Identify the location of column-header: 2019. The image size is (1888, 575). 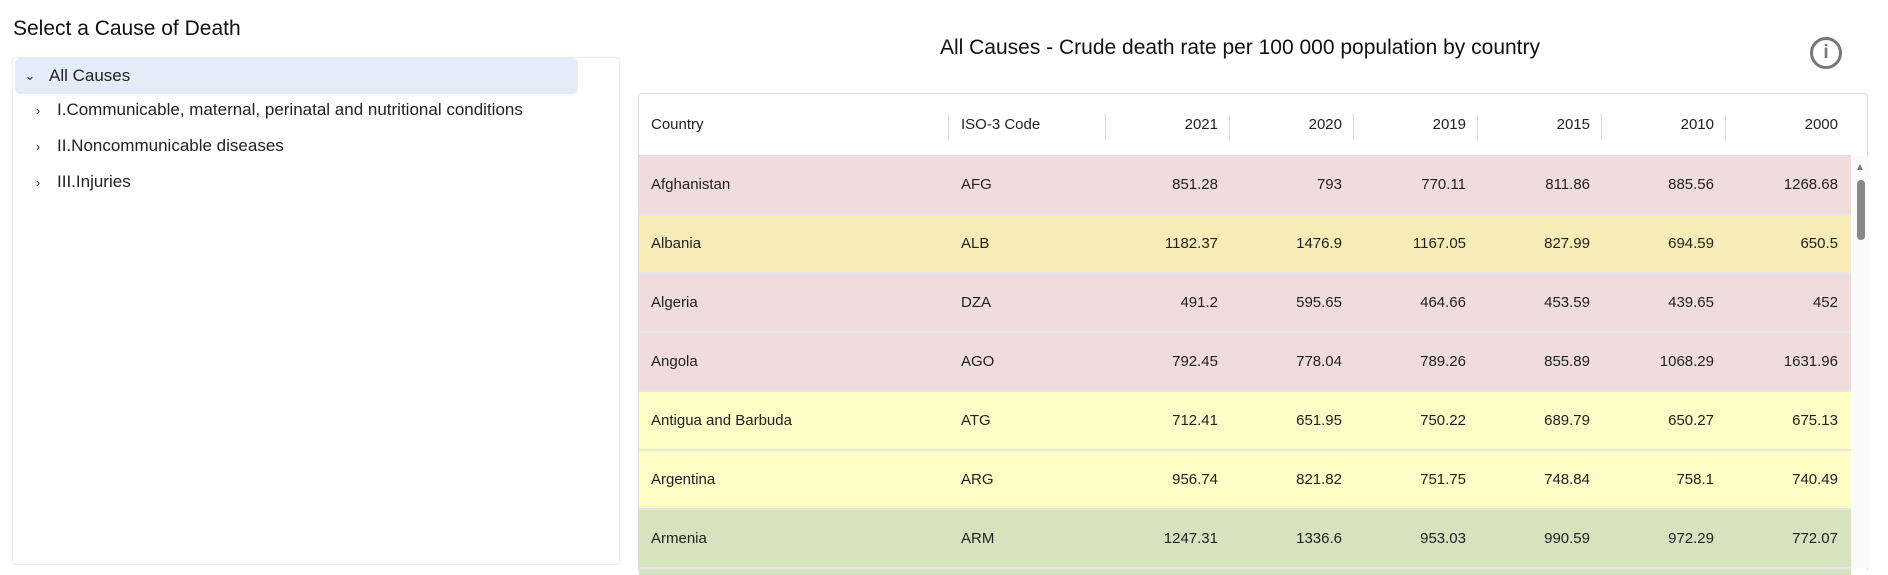
(1416, 124).